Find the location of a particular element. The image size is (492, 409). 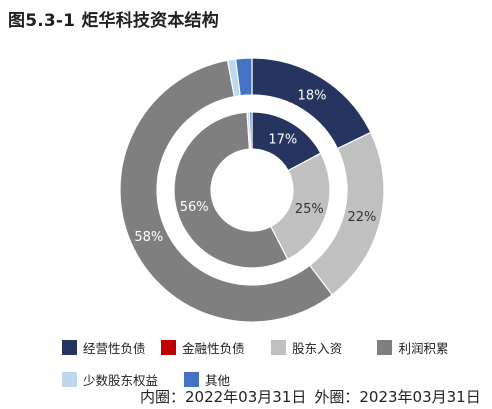

legend-item-2: 股东入资 is located at coordinates (324, 347).